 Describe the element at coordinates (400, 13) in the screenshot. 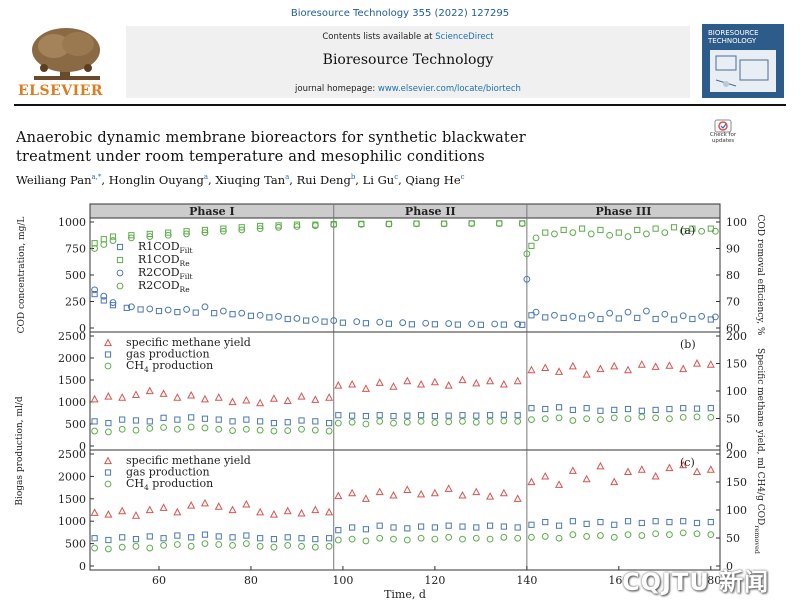

I see `journal-citation: Bioresource Technology 355 (2022) 127295` at that location.